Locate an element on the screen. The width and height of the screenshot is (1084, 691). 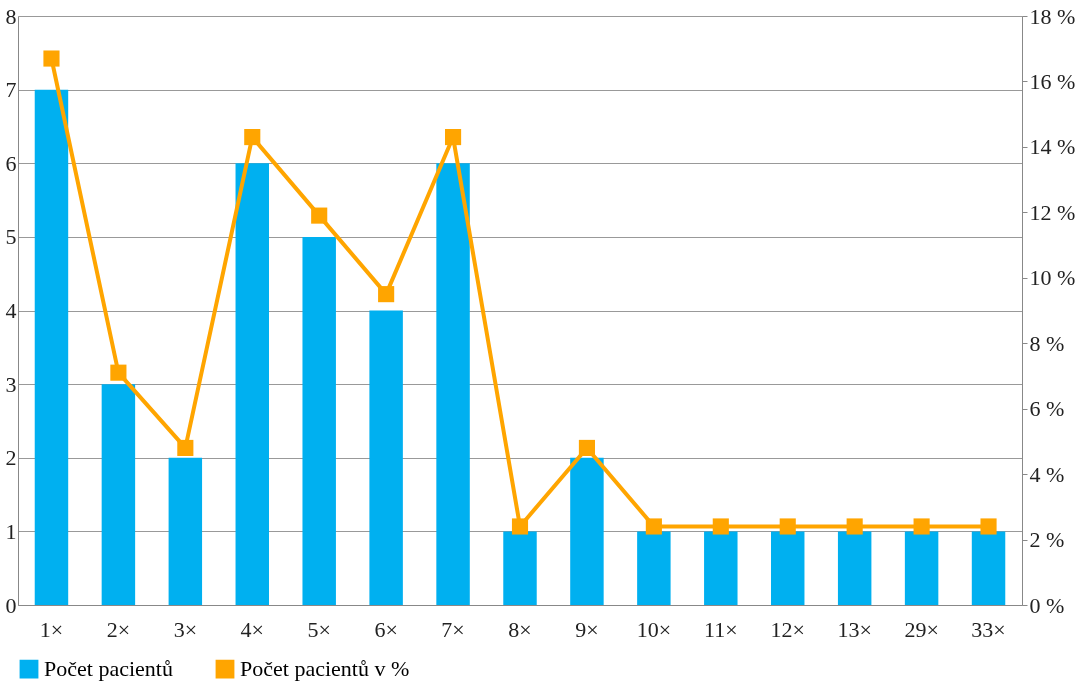
y2-tick-label: 10 % is located at coordinates (1052, 278).